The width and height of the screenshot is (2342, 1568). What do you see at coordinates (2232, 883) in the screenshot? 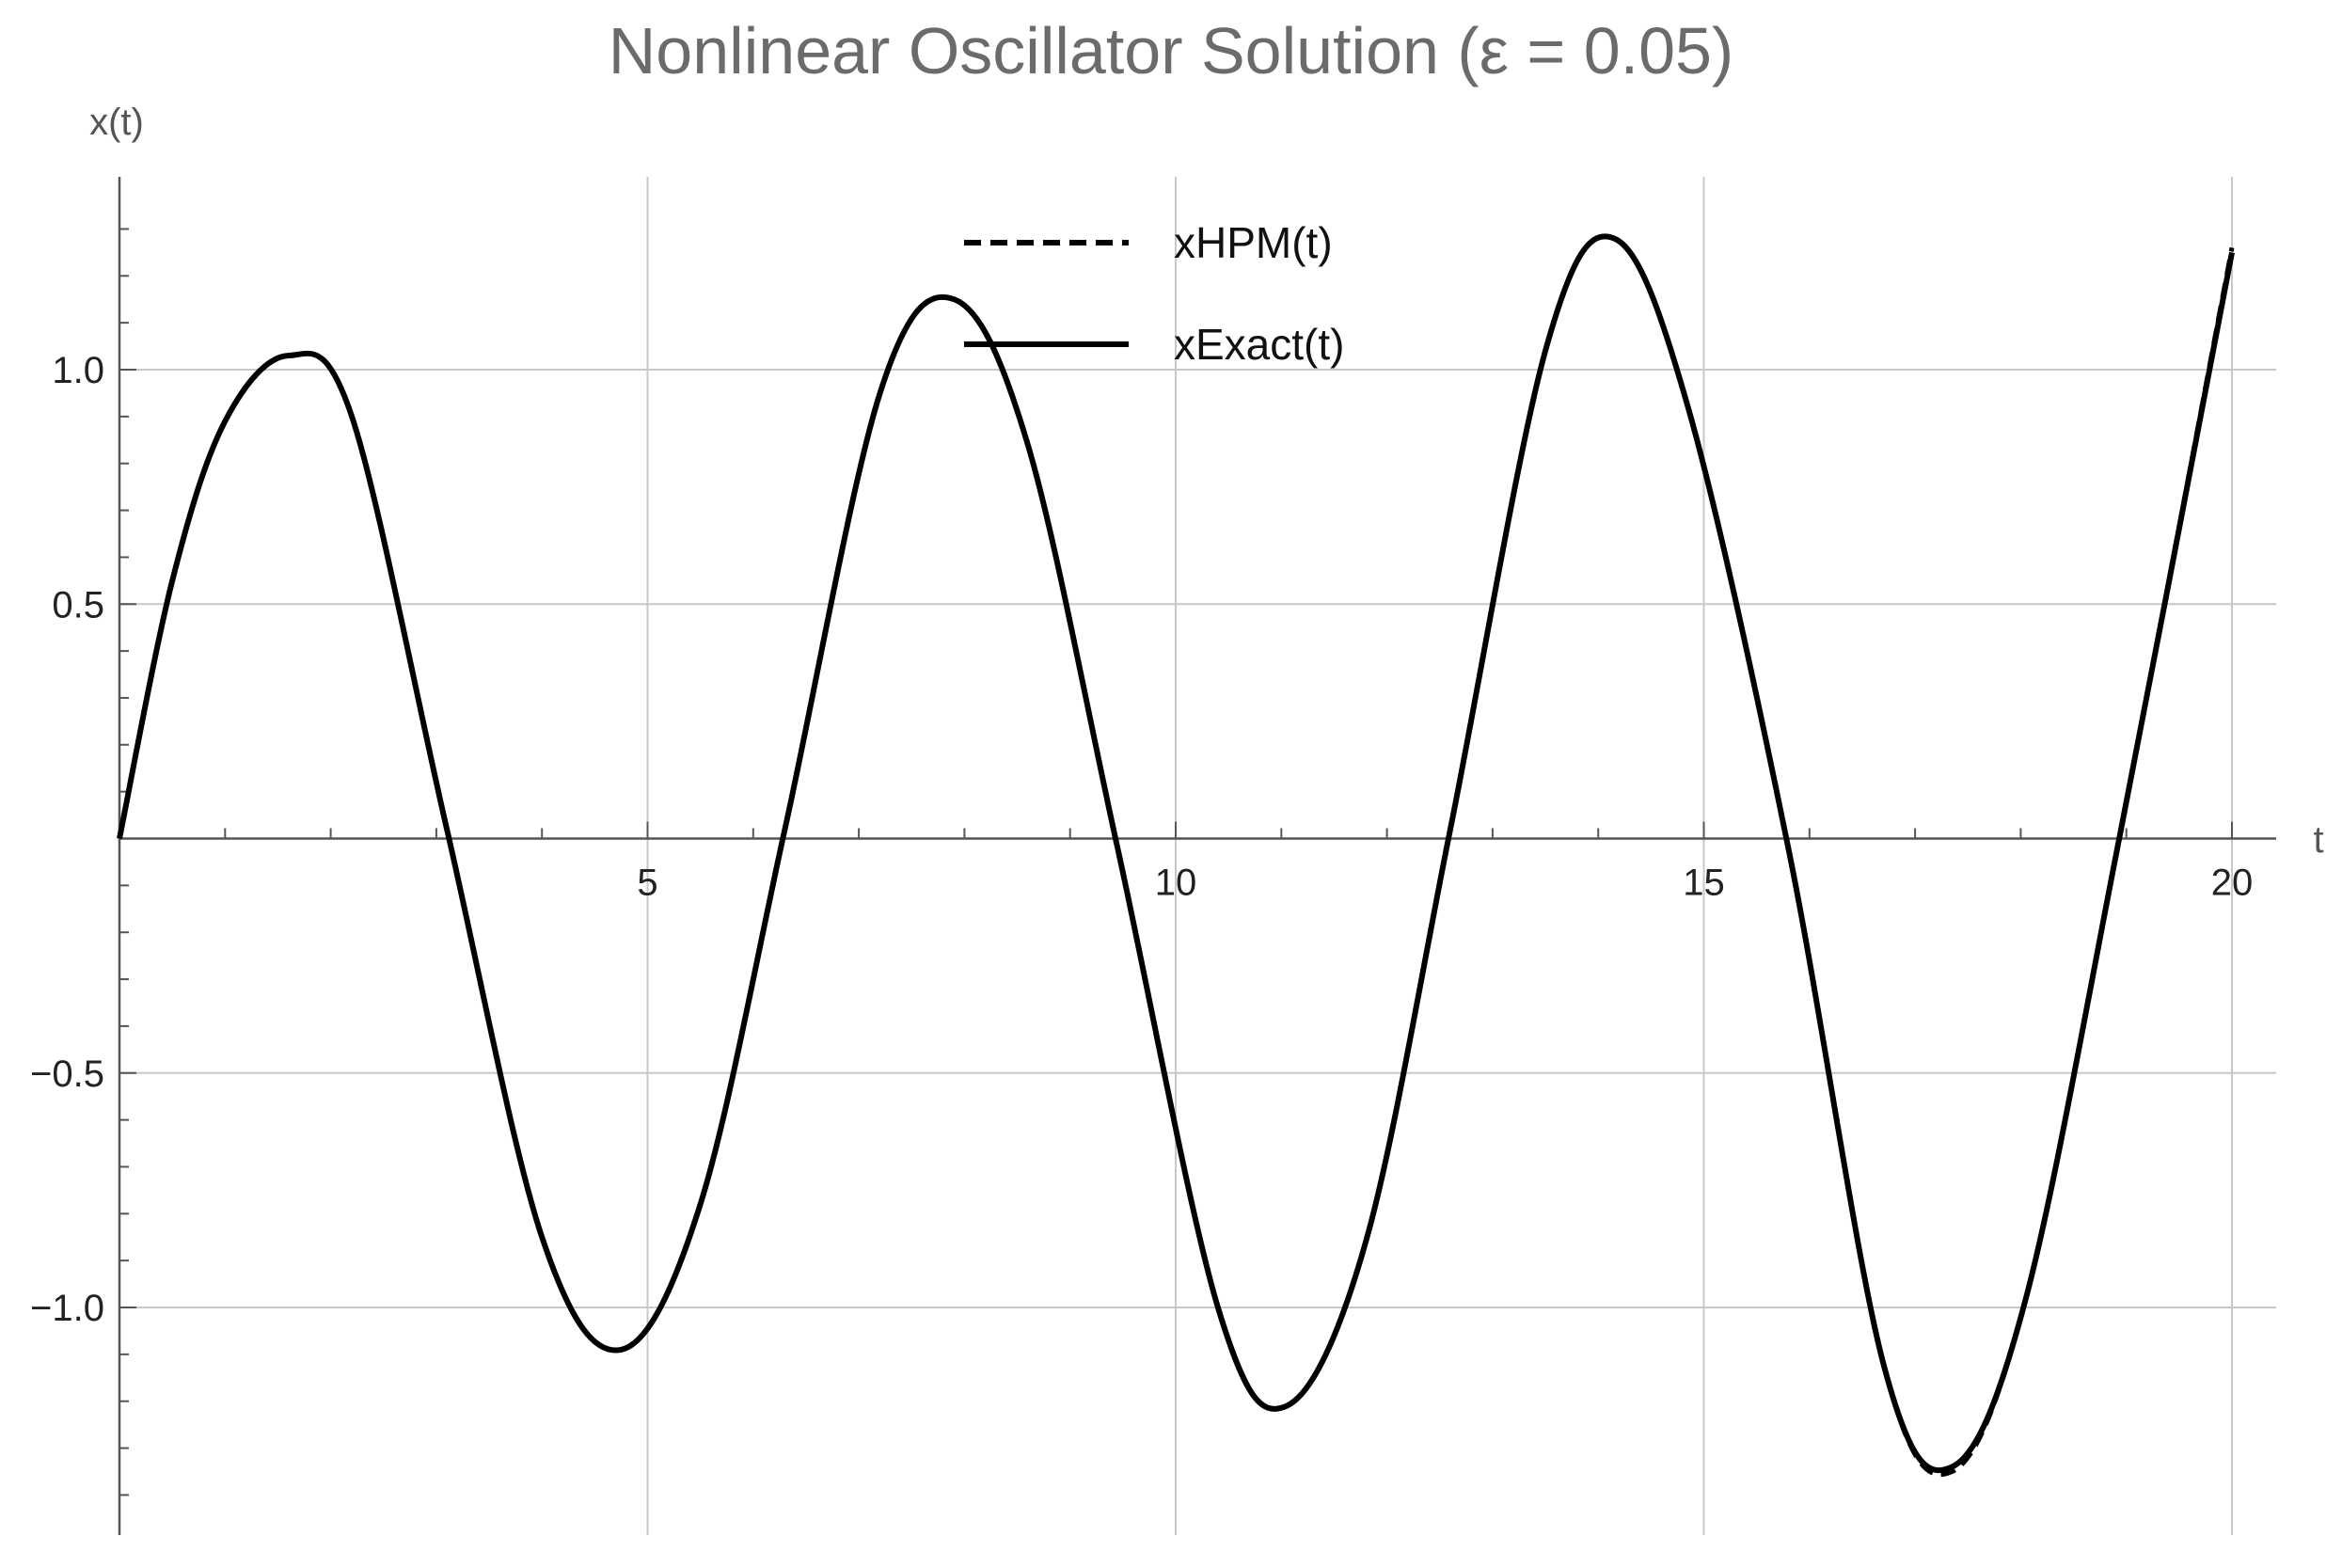
I see `x-tick-label: 20` at bounding box center [2232, 883].